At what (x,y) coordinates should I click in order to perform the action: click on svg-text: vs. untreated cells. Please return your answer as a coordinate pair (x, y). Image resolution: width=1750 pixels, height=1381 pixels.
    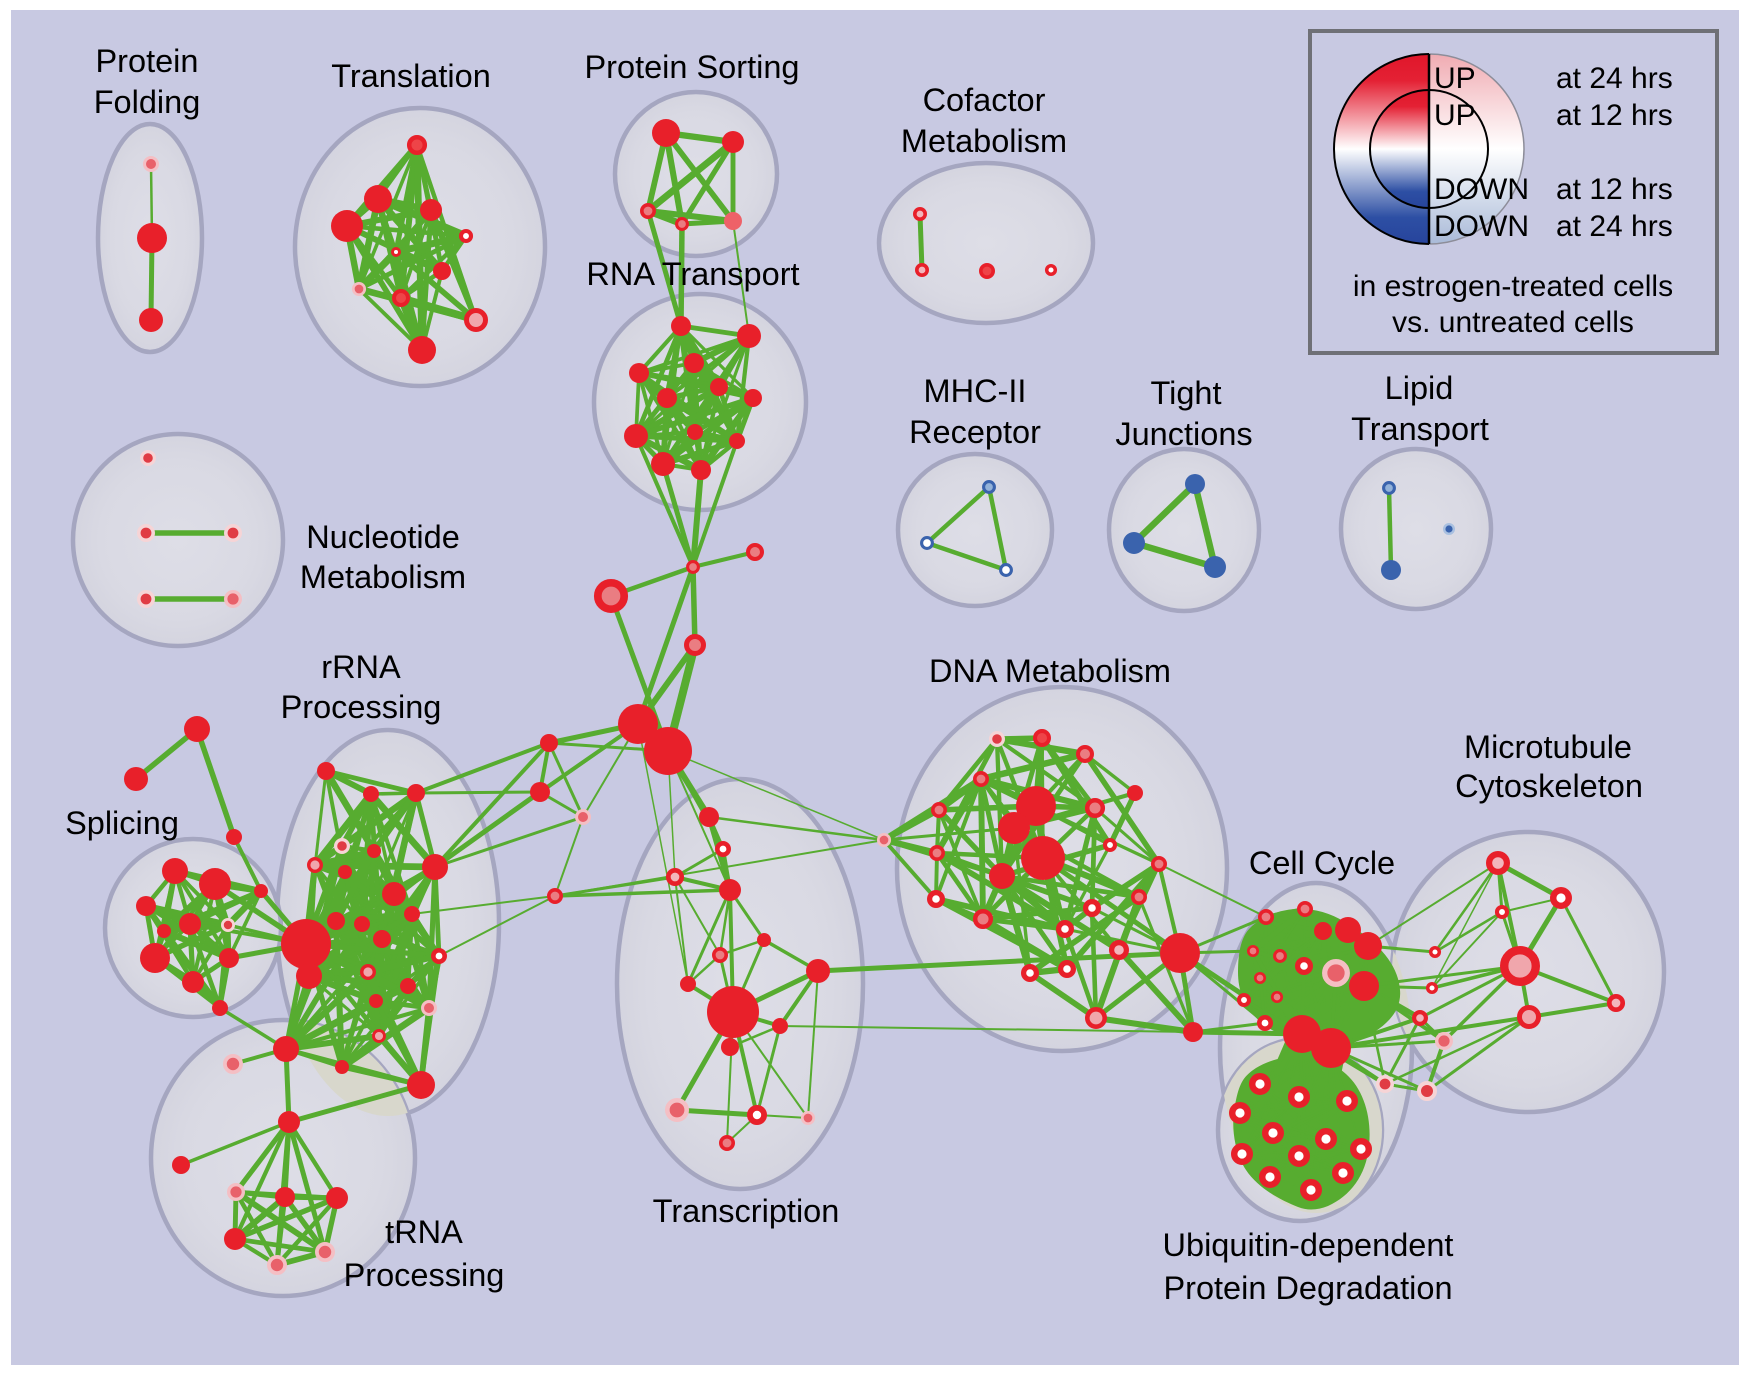
    Looking at the image, I should click on (1513, 322).